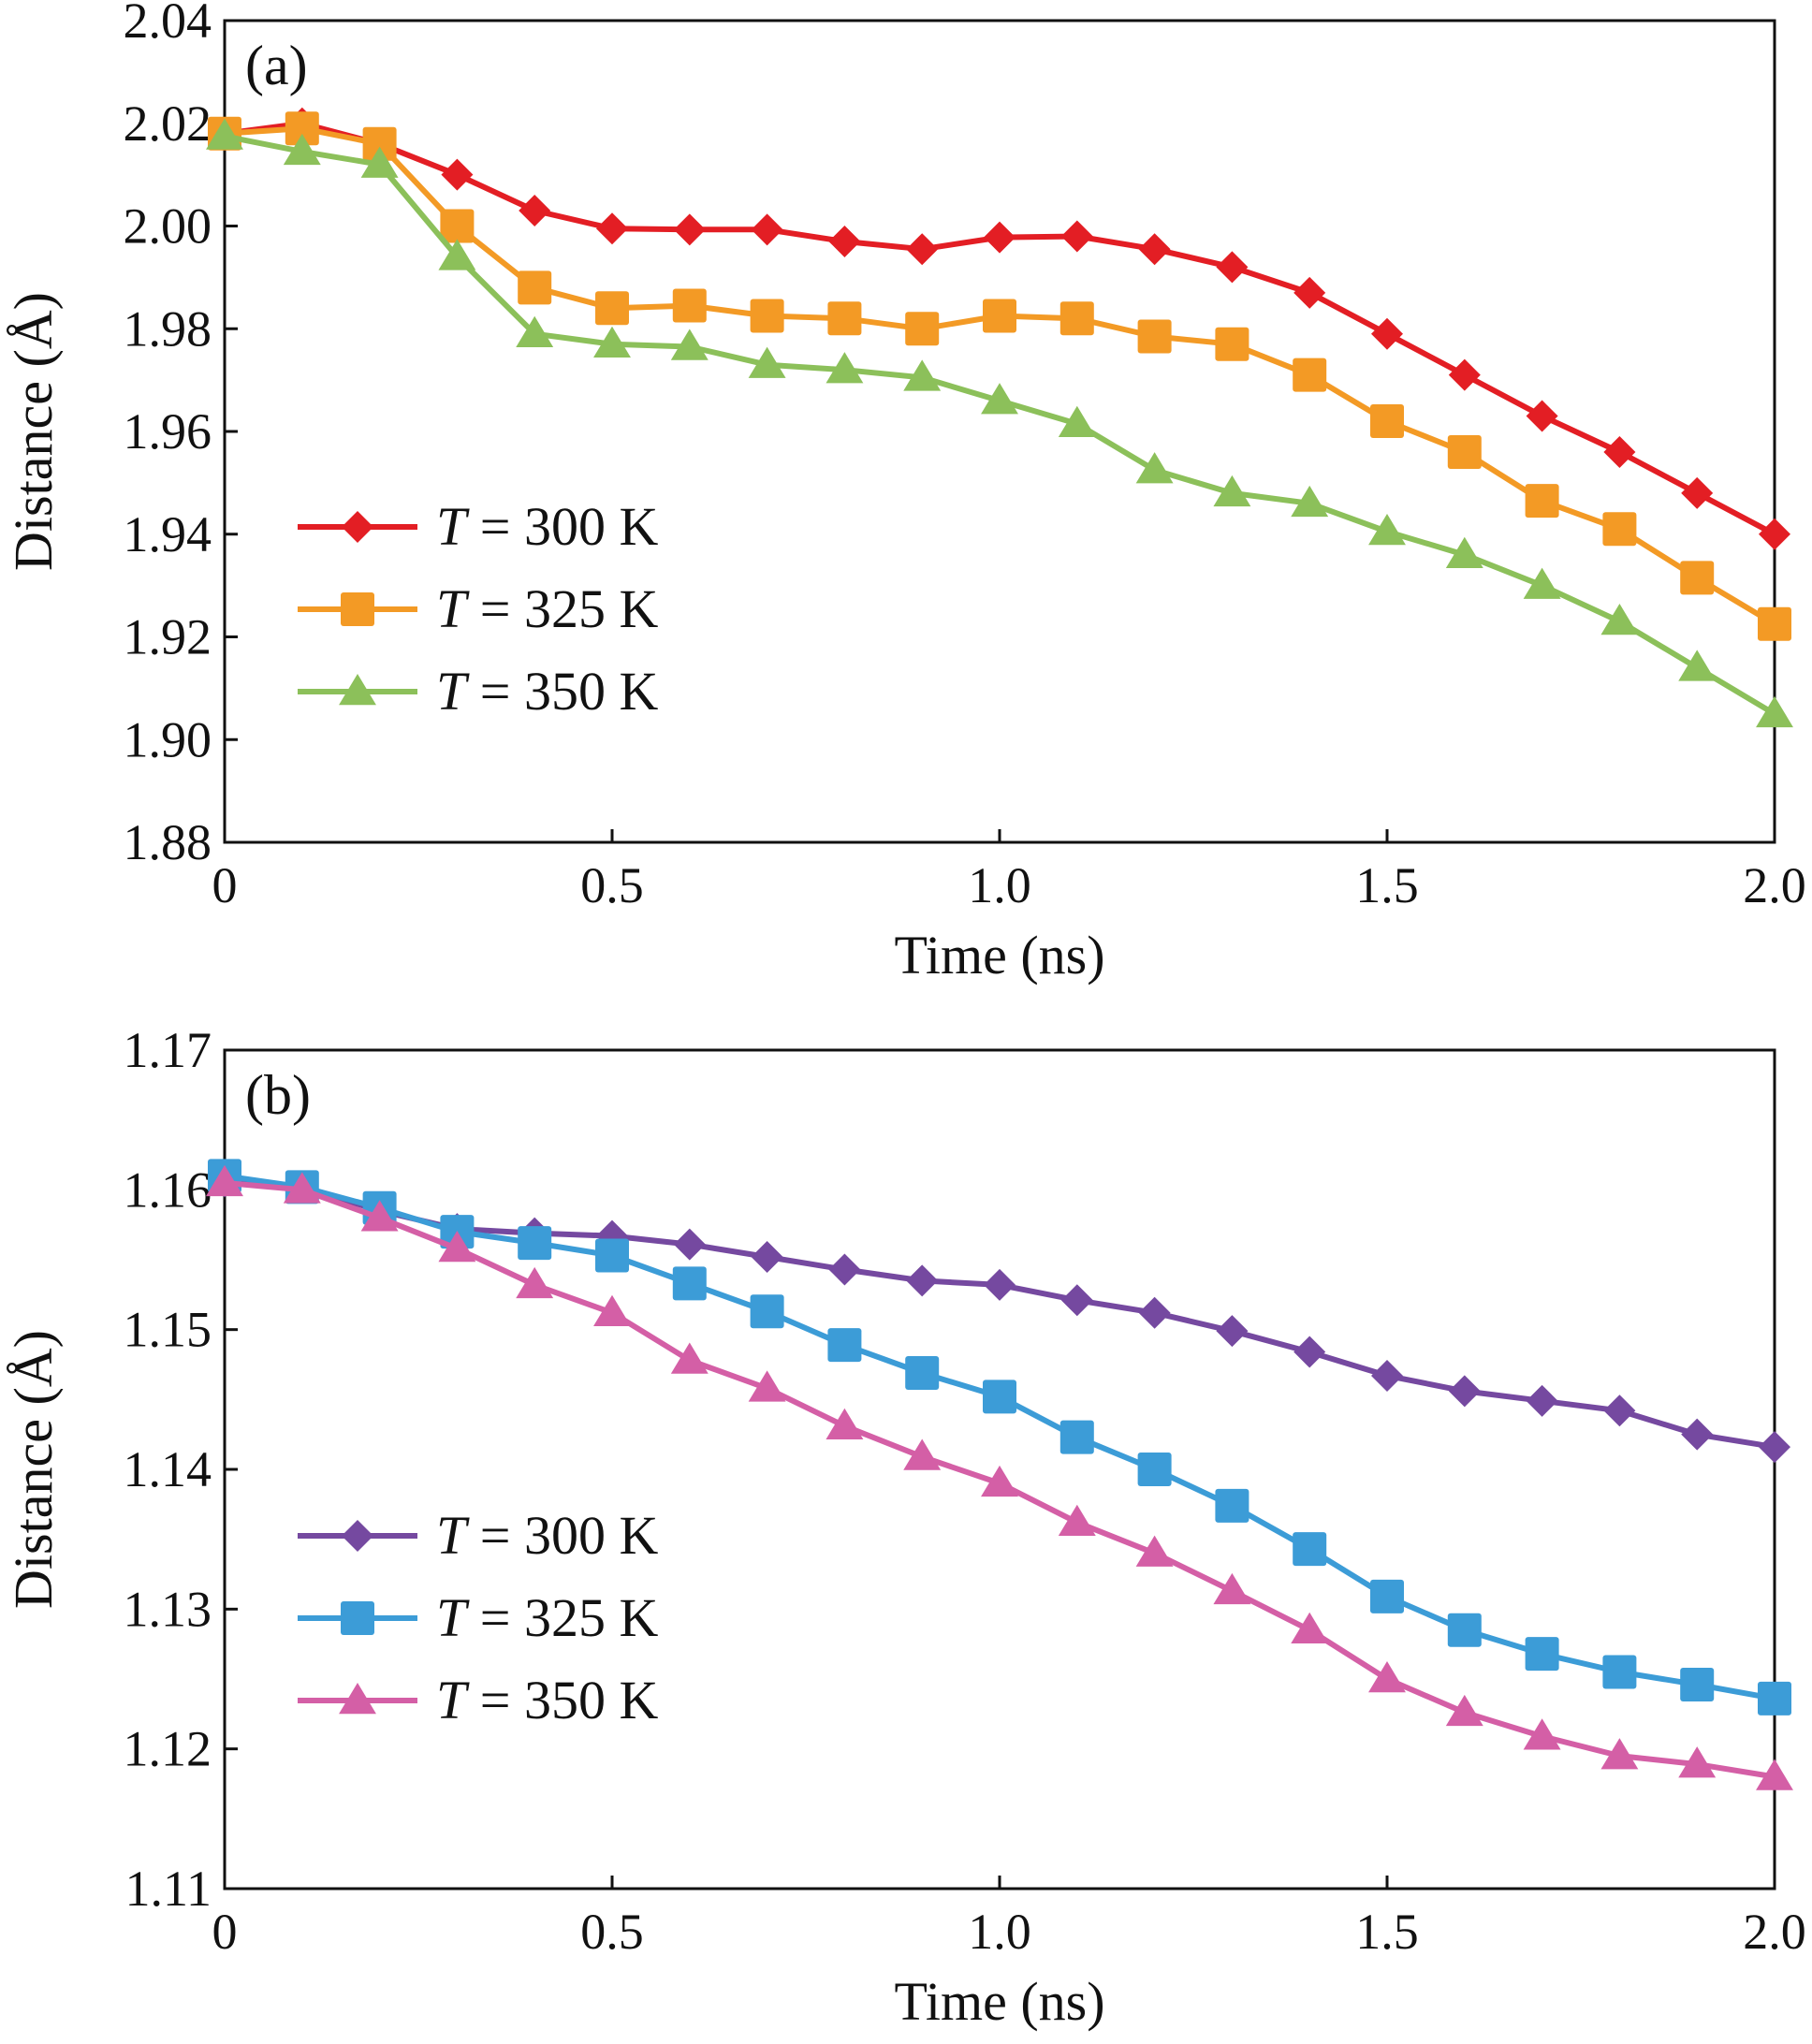  I want to click on y-tick-label: 1.88, so click(168, 842).